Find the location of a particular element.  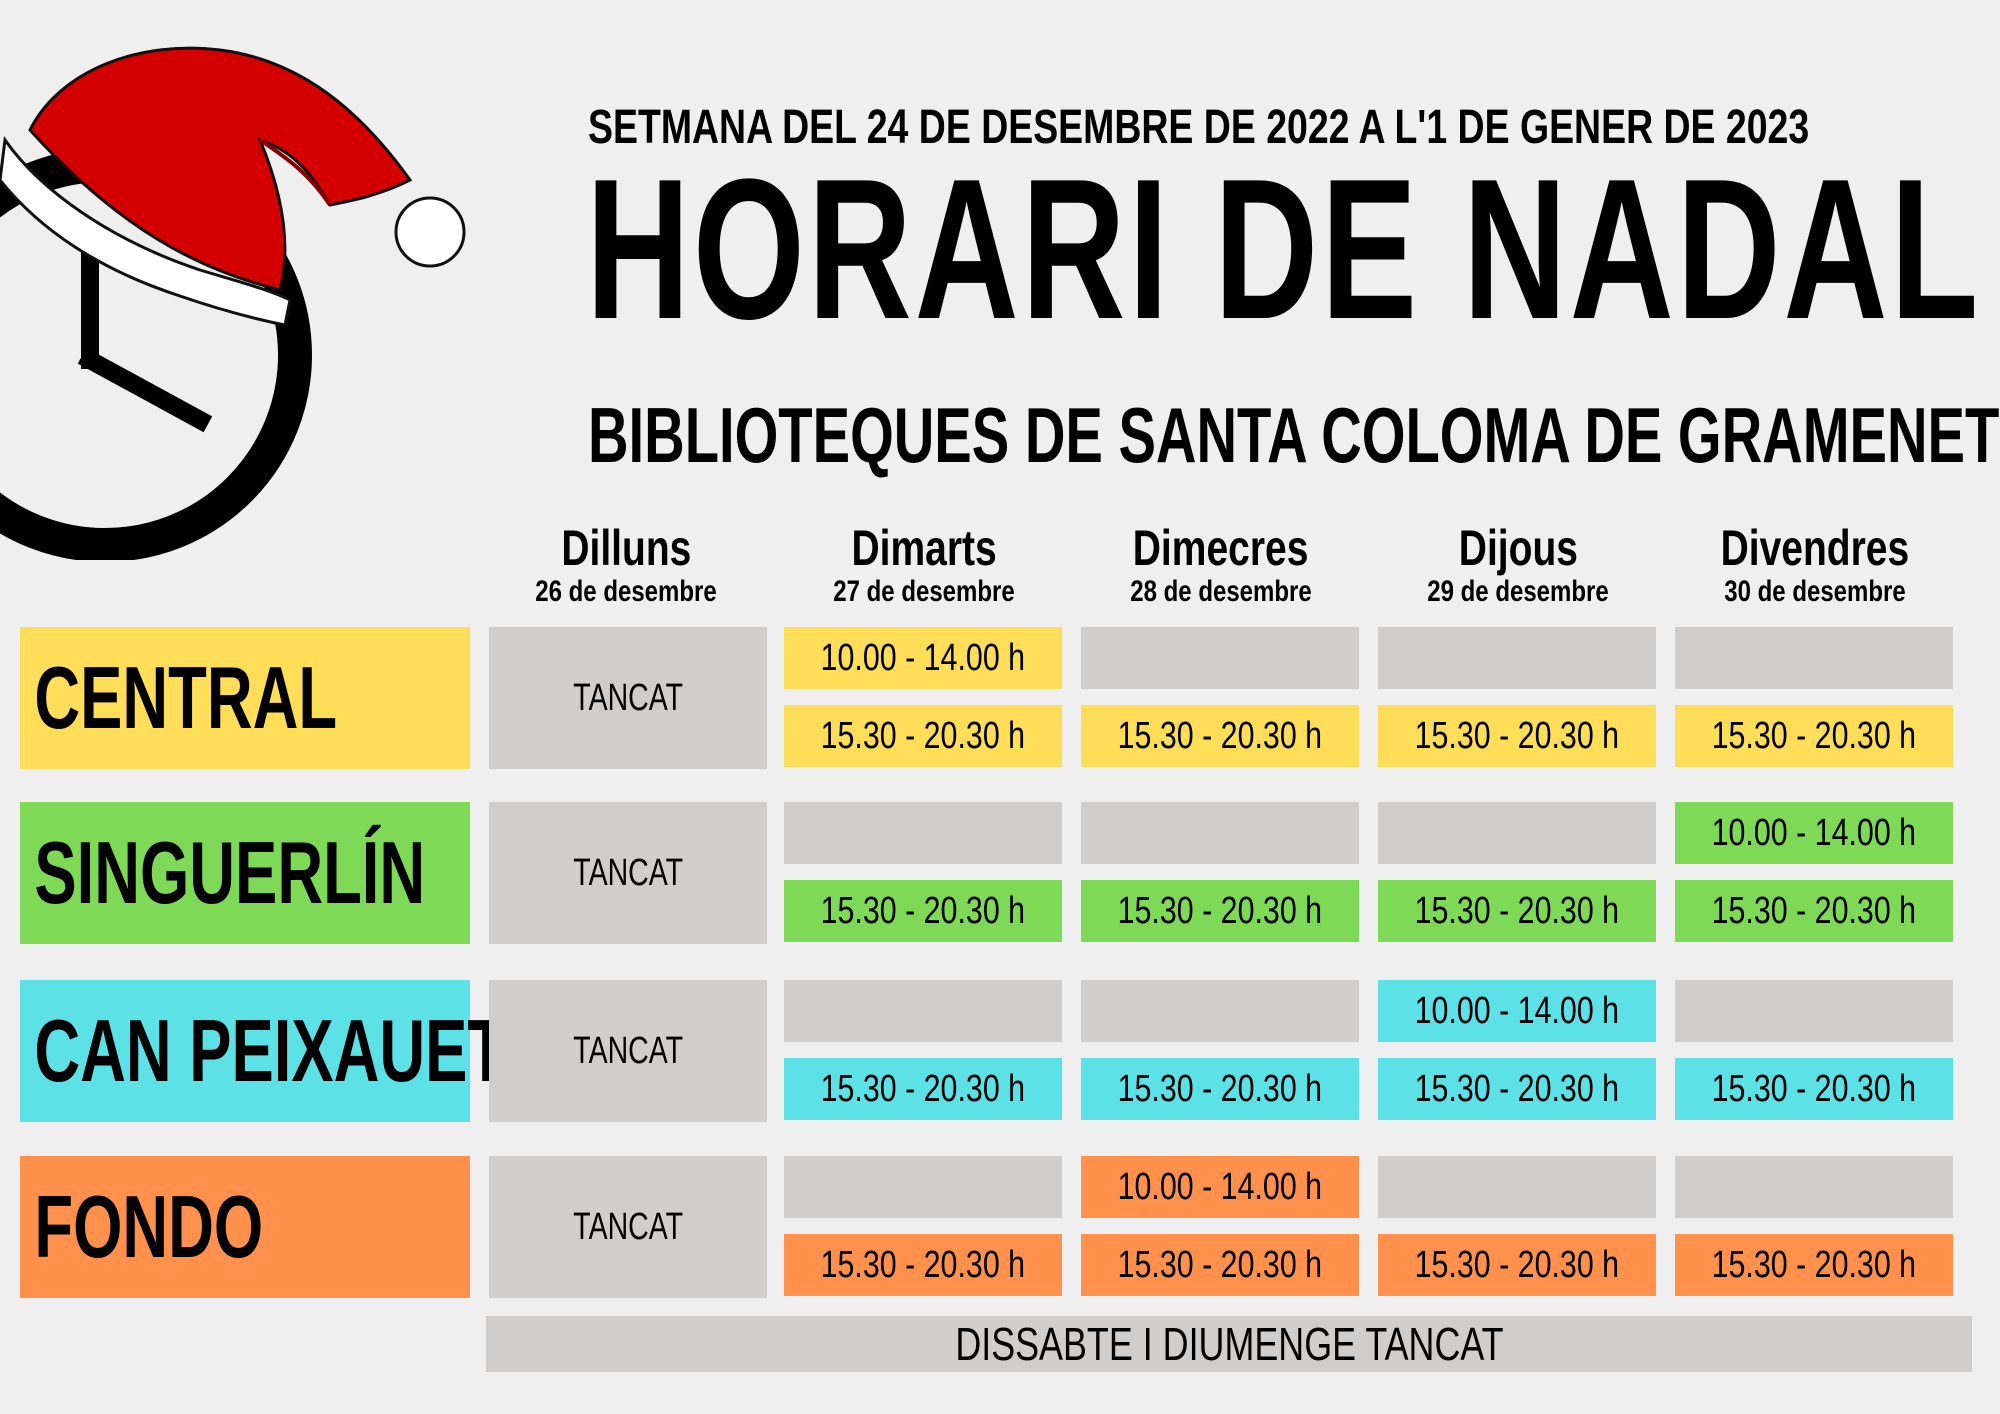

day-name: Dijous is located at coordinates (1518, 548).